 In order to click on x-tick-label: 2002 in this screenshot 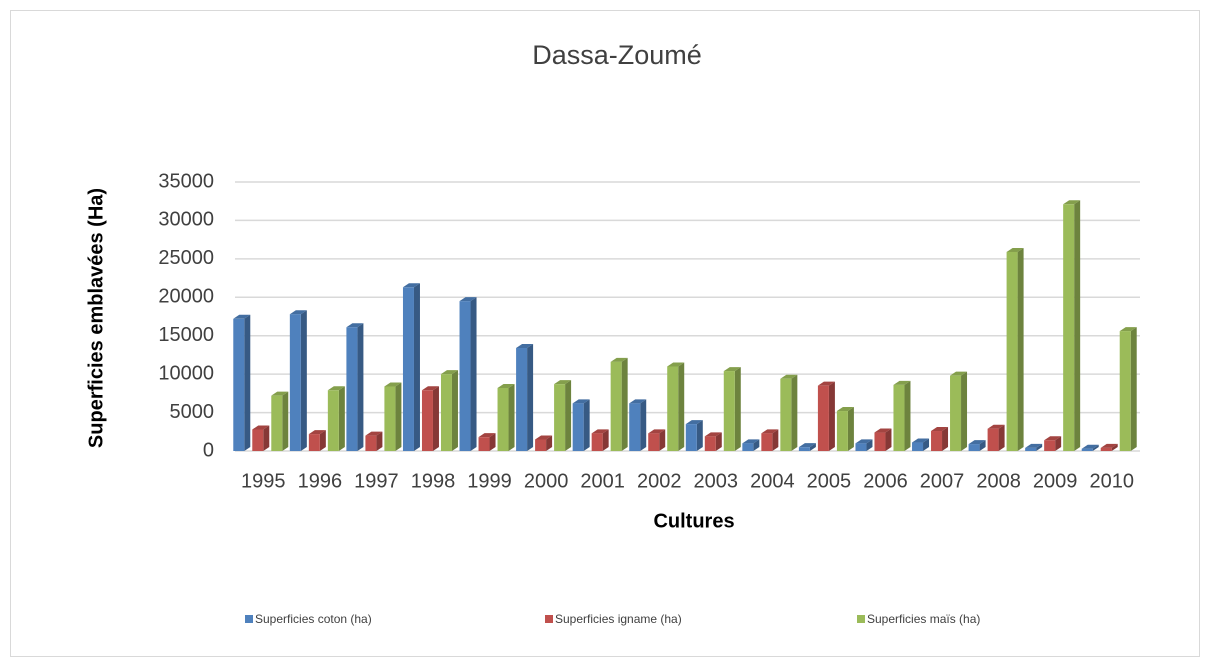, I will do `click(659, 481)`.